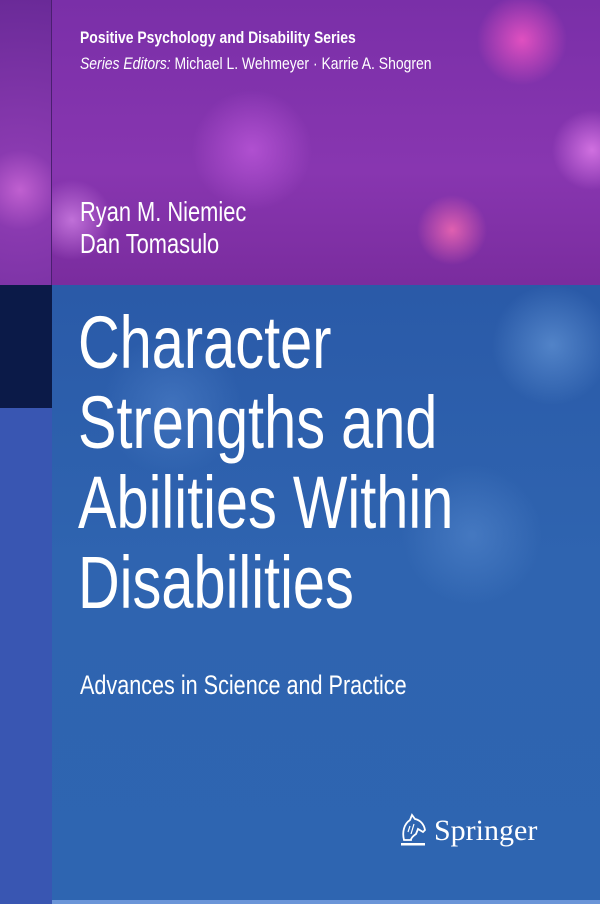 The image size is (600, 904). Describe the element at coordinates (303, 63) in the screenshot. I see `editors-names: Michael L. Wehmeyer · Karrie A. Shogren` at that location.